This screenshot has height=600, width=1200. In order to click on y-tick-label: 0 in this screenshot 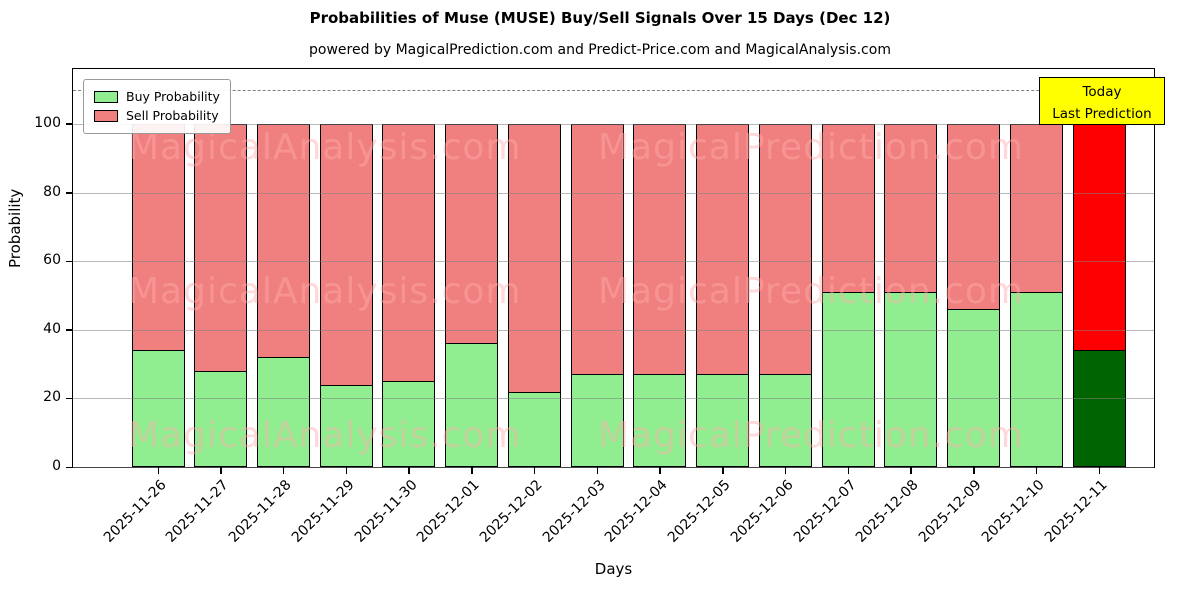, I will do `click(56, 466)`.